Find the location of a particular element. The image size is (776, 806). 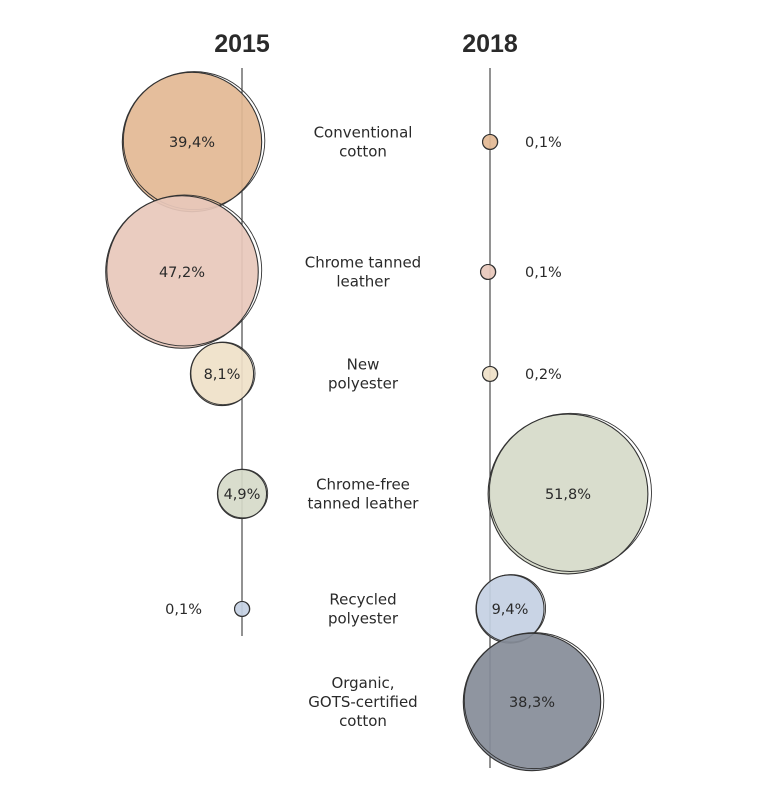

value-label-2018: 38,3% is located at coordinates (532, 703).